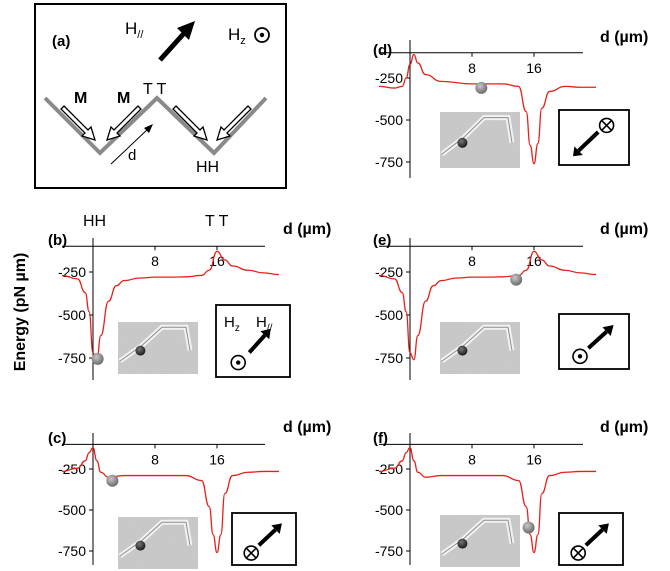 The width and height of the screenshot is (670, 571). What do you see at coordinates (382, 240) in the screenshot?
I see `panel-label: (e)` at bounding box center [382, 240].